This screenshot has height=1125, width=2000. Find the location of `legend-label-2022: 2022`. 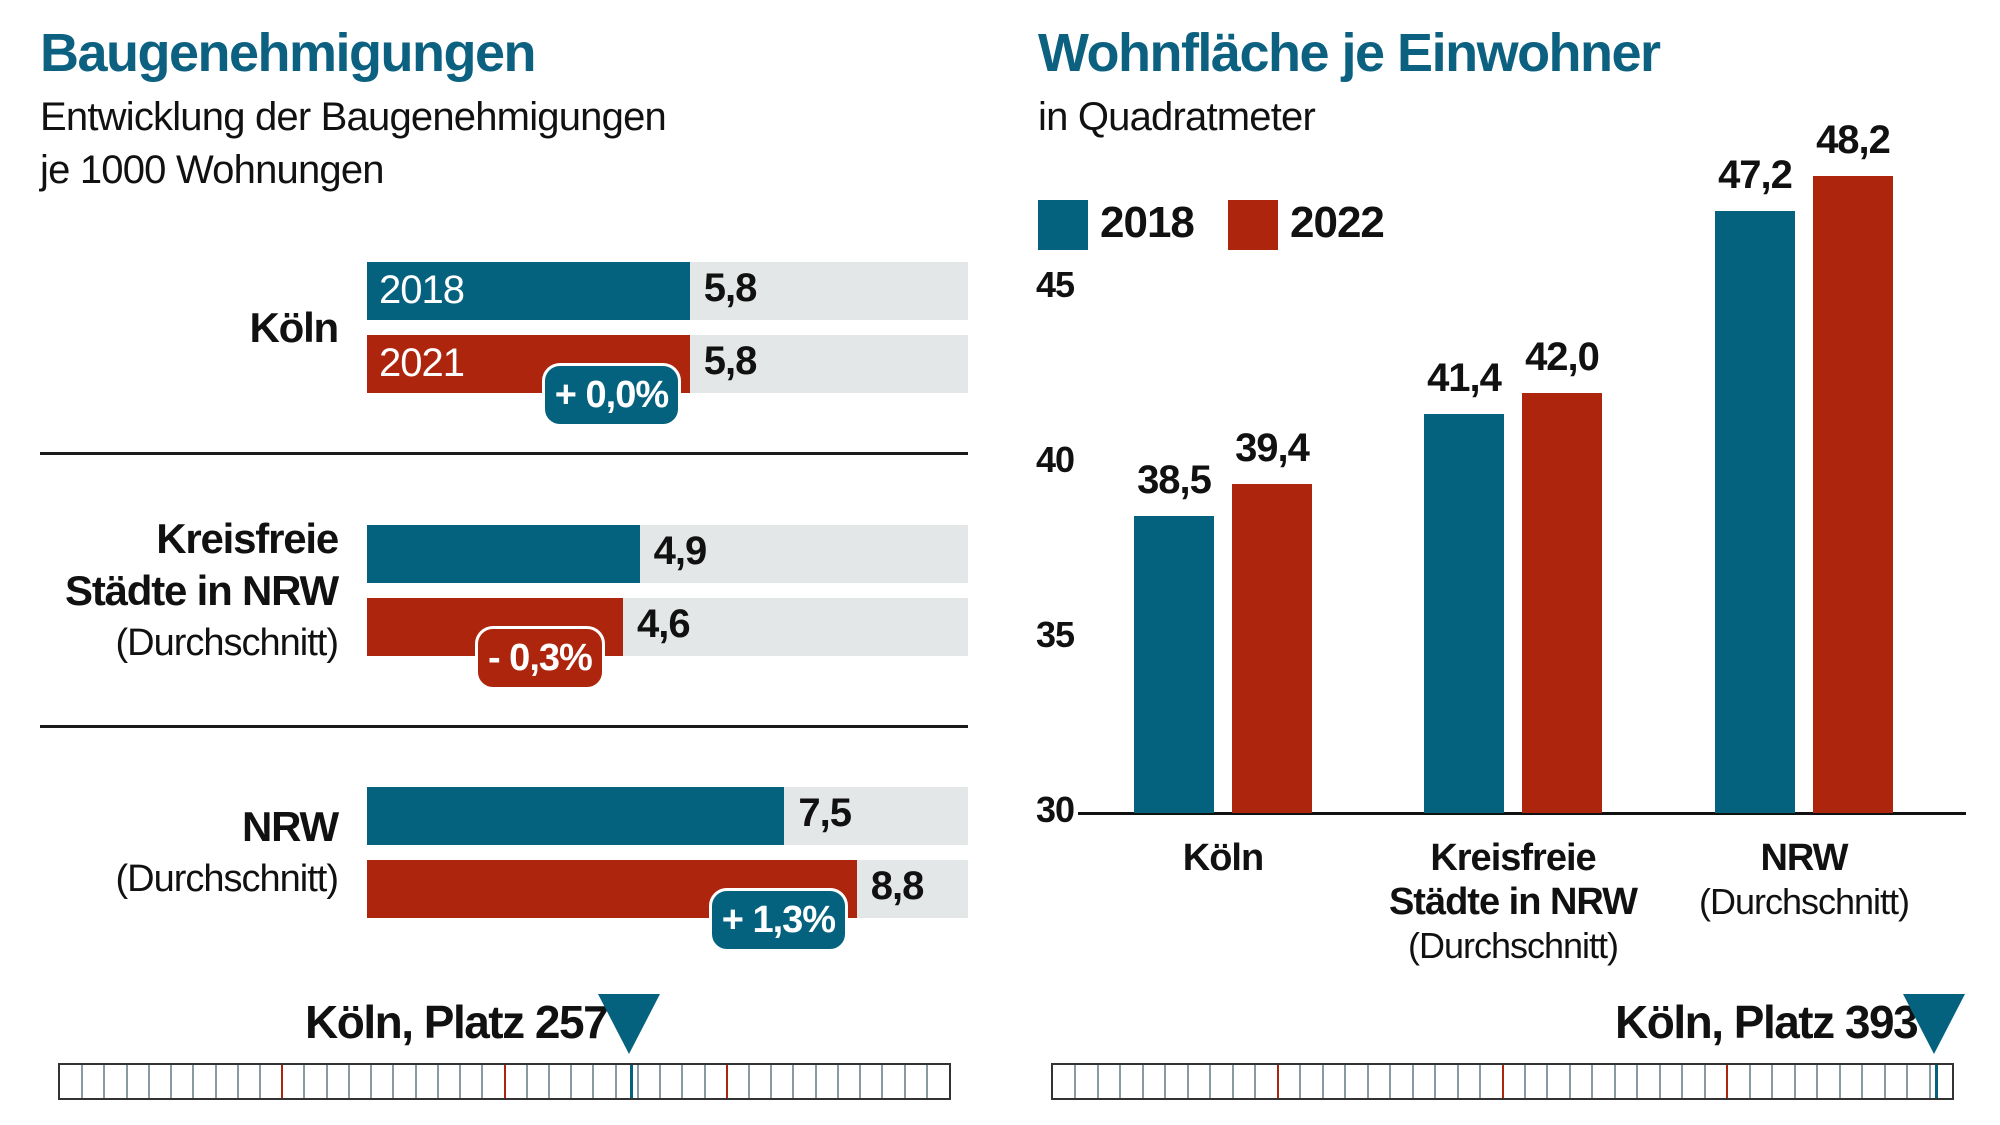

legend-label-2022: 2022 is located at coordinates (1337, 222).